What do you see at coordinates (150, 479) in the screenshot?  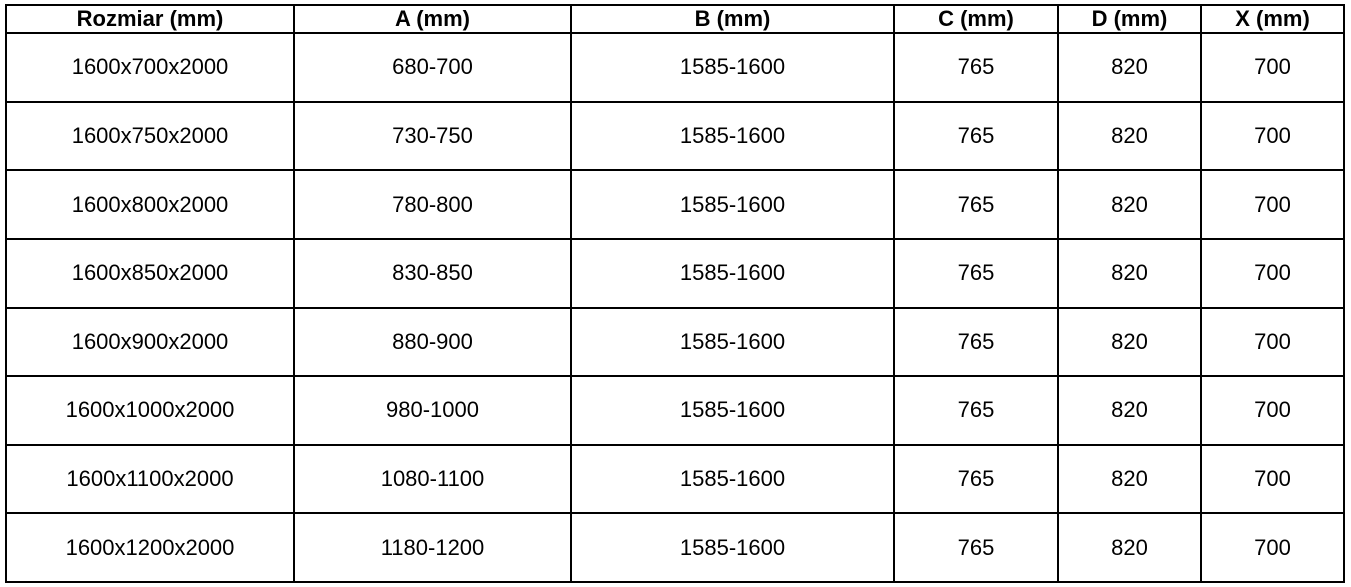 I see `table-cell: 1600x1100x2000` at bounding box center [150, 479].